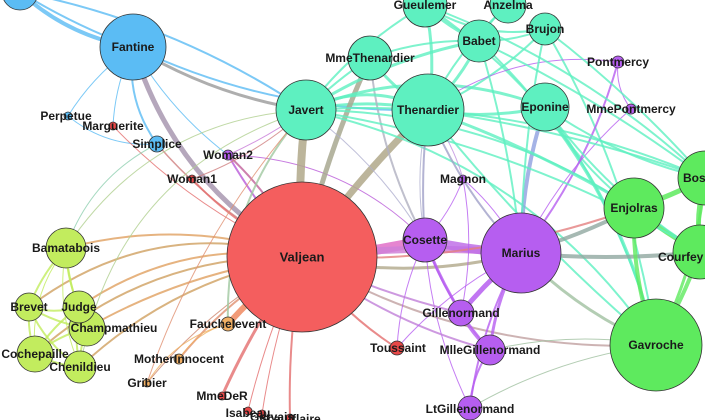  I want to click on node-topleft, so click(20, 5).